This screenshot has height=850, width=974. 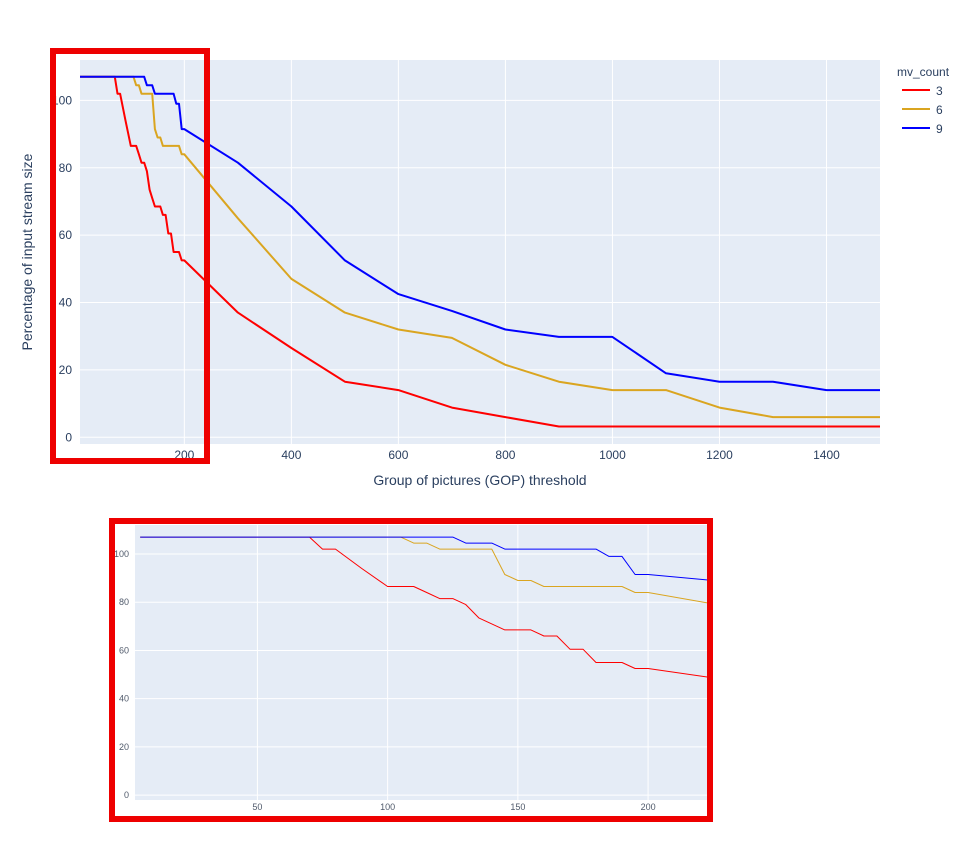 I want to click on zoom-series, so click(x=424, y=607).